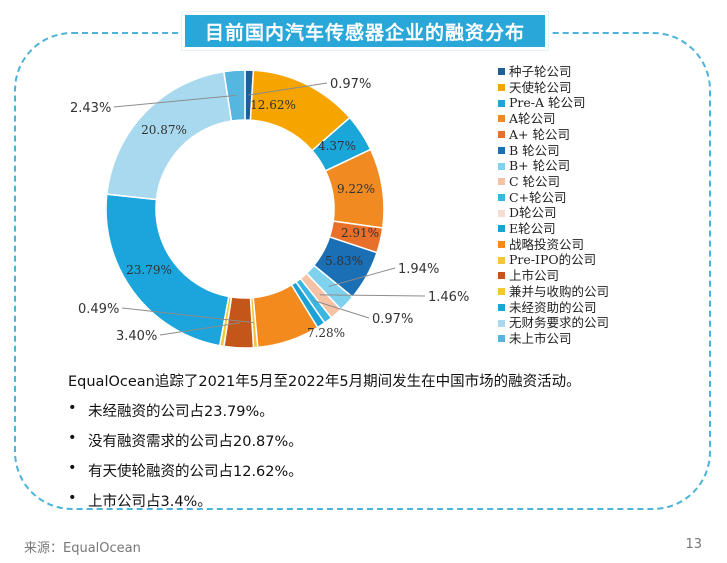 The height and width of the screenshot is (563, 727). Describe the element at coordinates (164, 130) in the screenshot. I see `data-label: 20.87%` at that location.